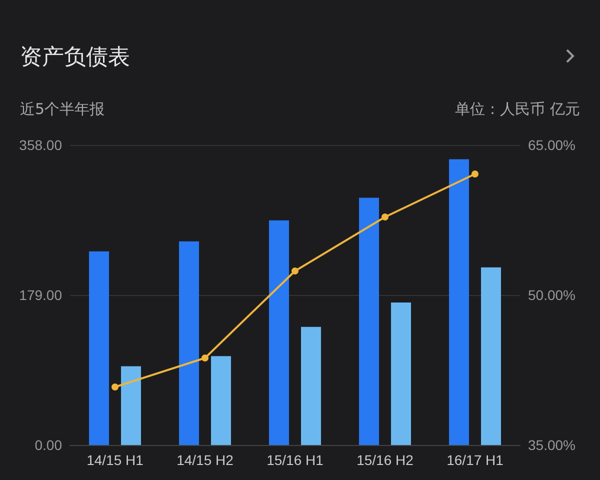  Describe the element at coordinates (475, 460) in the screenshot. I see `x-tick-label: 16/17 H1` at that location.